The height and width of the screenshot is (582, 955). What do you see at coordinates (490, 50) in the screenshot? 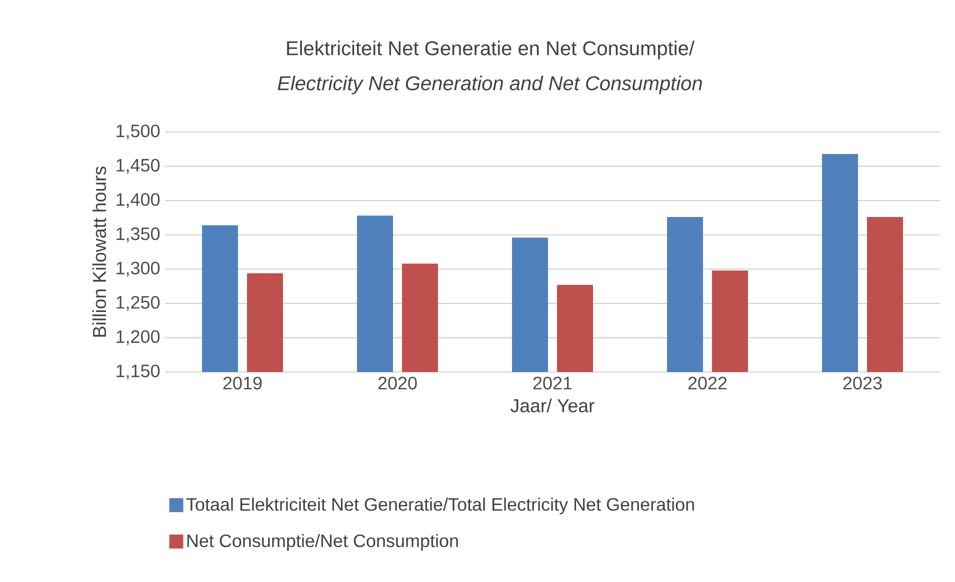
I see `chart-title: Elektriciteit Net Generatie en Net Consumptie/` at bounding box center [490, 50].